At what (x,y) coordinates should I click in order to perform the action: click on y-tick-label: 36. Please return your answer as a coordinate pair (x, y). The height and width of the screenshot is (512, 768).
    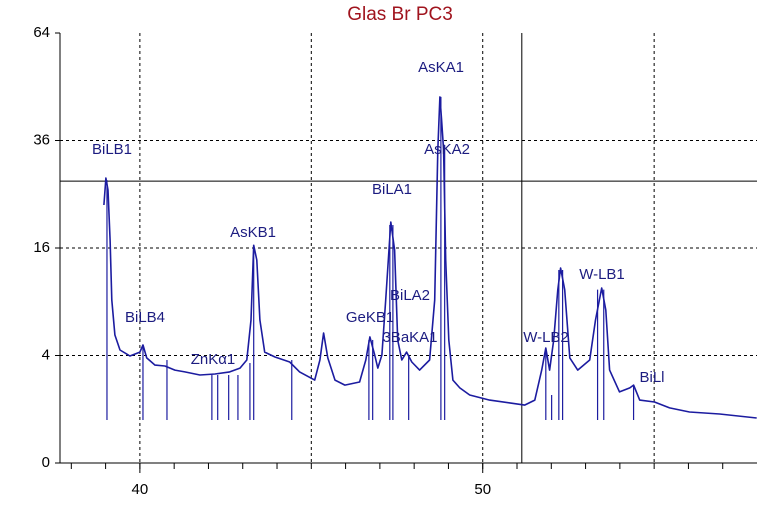
    Looking at the image, I should click on (41, 139).